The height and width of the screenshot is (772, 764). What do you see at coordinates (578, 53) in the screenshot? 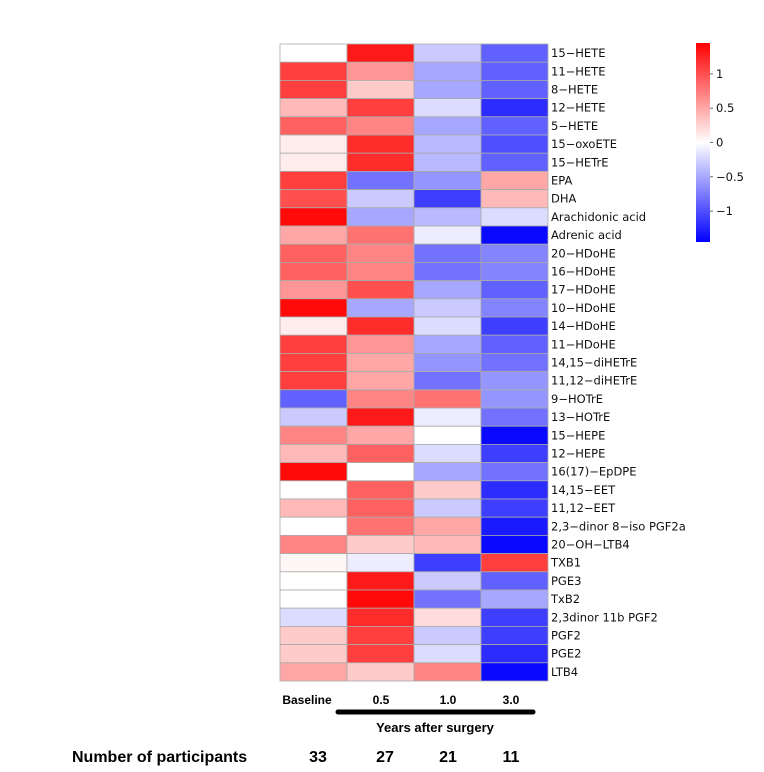
I see `row-label: 15−HETE` at bounding box center [578, 53].